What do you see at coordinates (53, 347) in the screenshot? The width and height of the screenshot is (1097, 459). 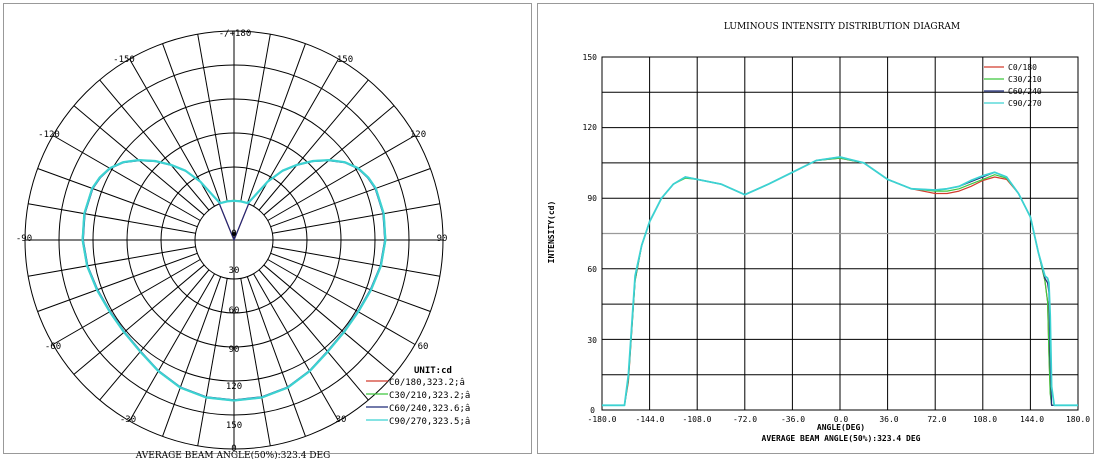 I see `polar-angle-label: -60` at bounding box center [53, 347].